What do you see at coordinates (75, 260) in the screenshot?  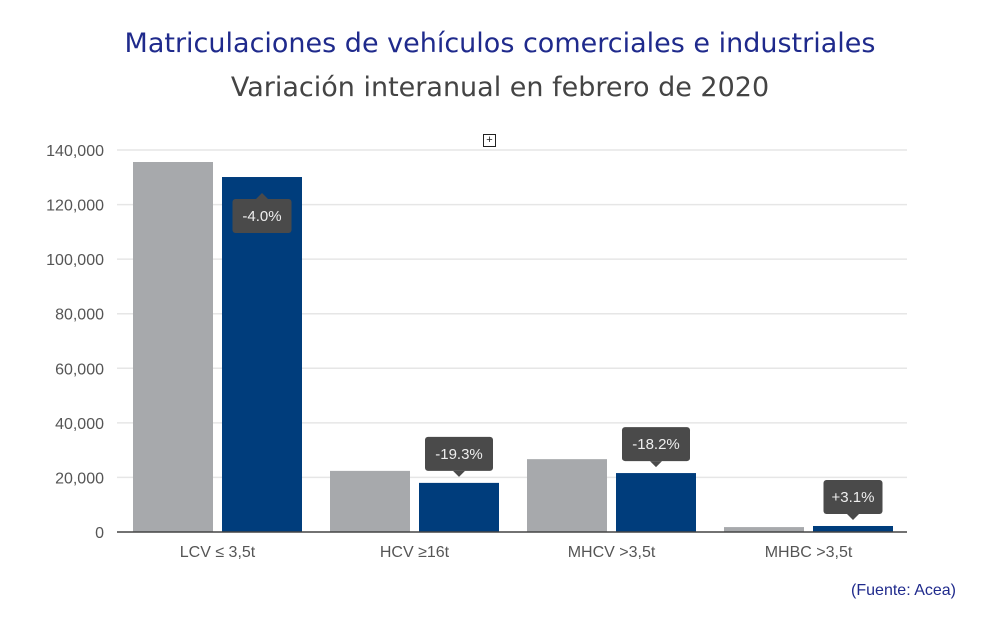 I see `y-tick-label: 100,000` at bounding box center [75, 260].